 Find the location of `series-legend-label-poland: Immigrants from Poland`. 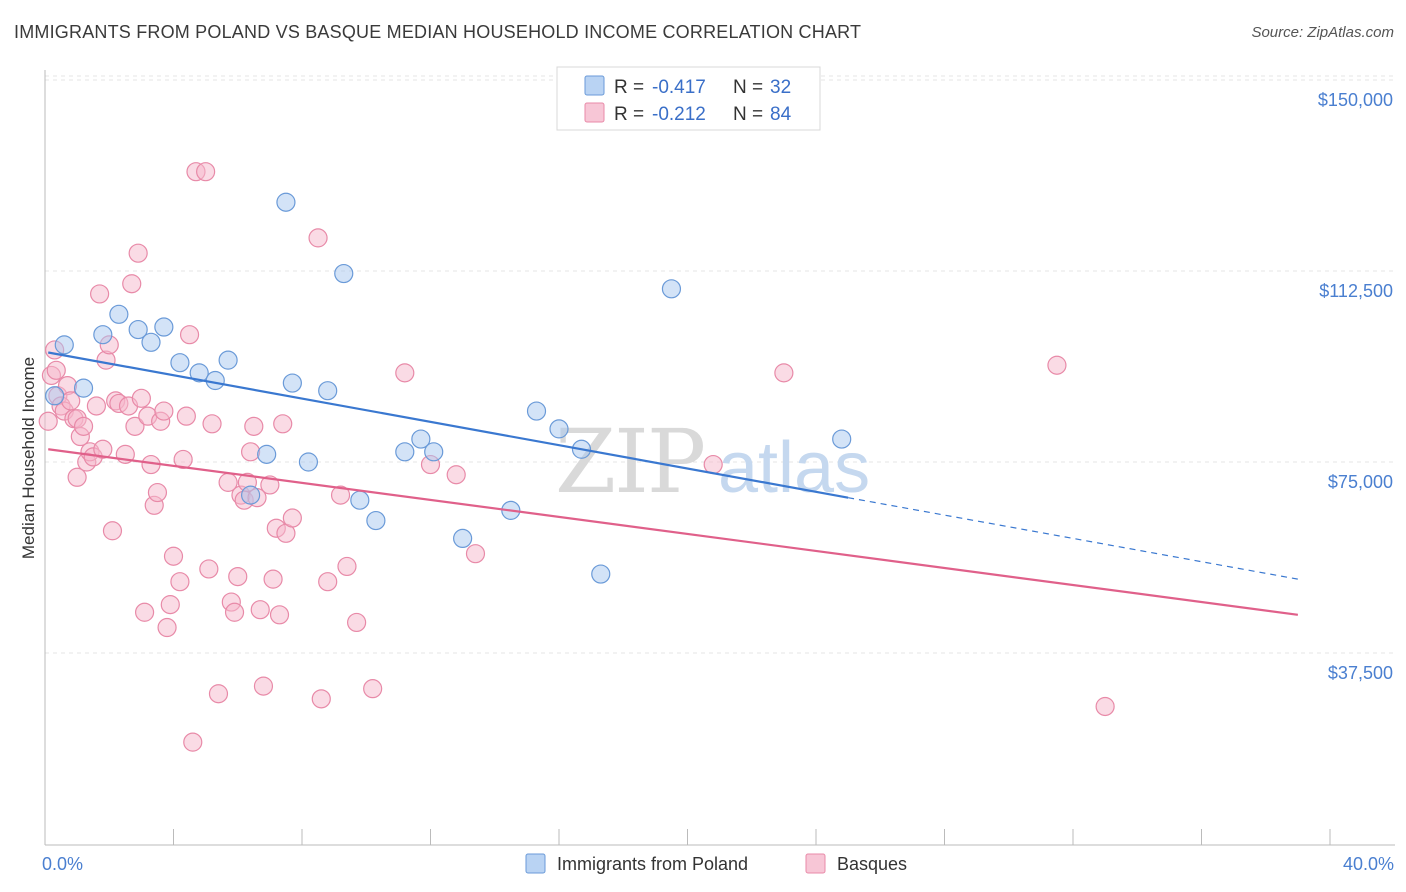

series-legend-label-poland: Immigrants from Poland is located at coordinates (652, 864).